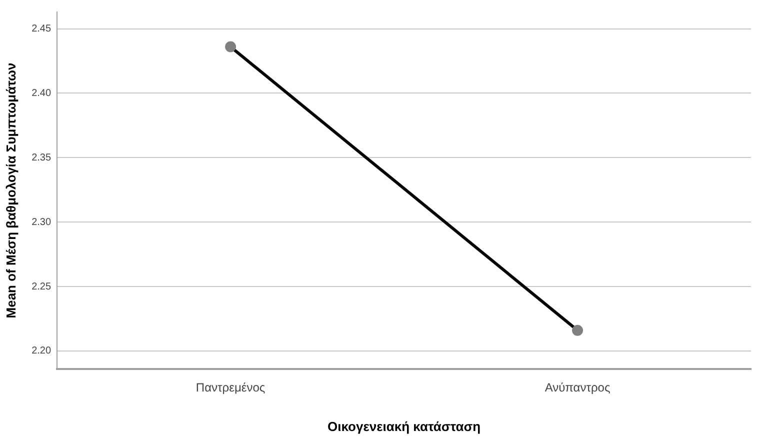 This screenshot has height=443, width=758. What do you see at coordinates (42, 158) in the screenshot?
I see `y-tick-label: 2.35` at bounding box center [42, 158].